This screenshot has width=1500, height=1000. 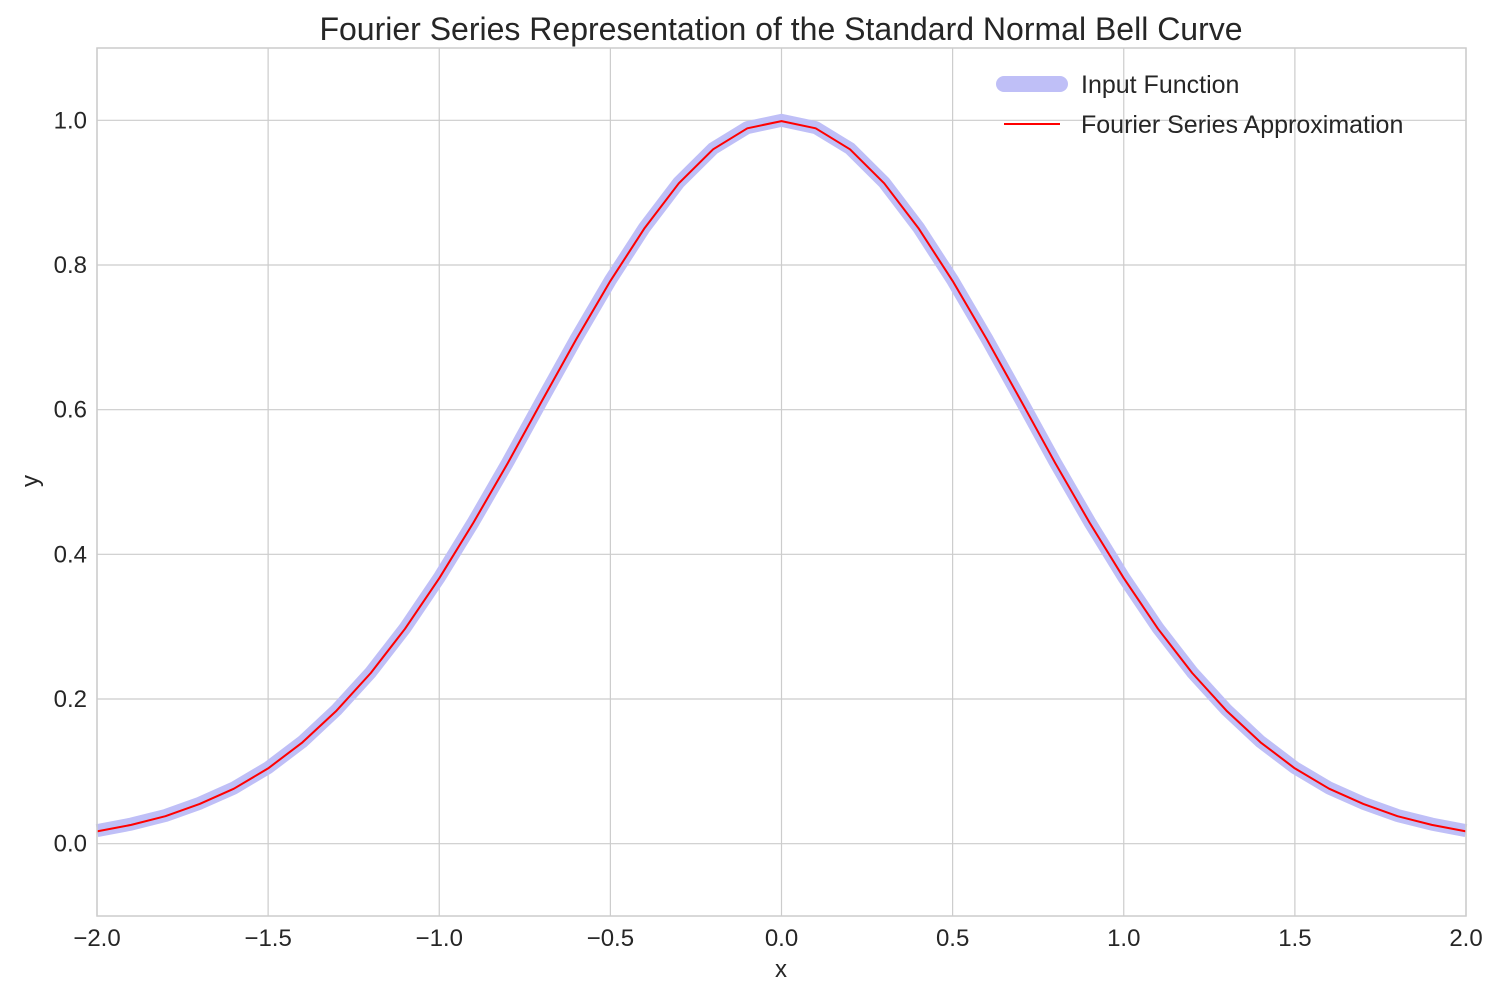 What do you see at coordinates (1160, 85) in the screenshot?
I see `legend-label-input-function: Input Function` at bounding box center [1160, 85].